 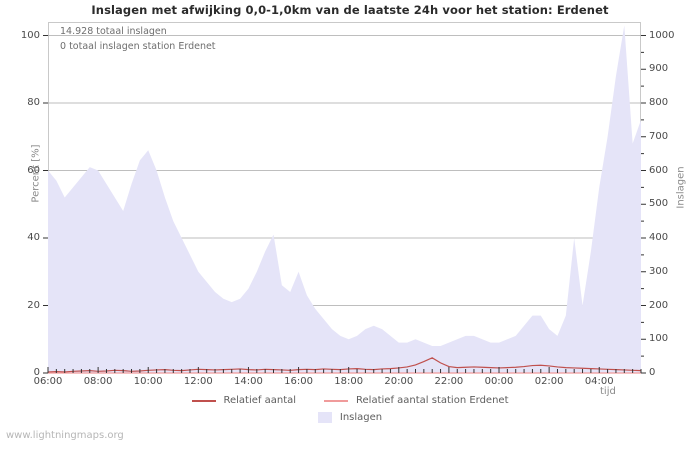 I want to click on x-axis-tick-label: 00:00, so click(x=499, y=381).